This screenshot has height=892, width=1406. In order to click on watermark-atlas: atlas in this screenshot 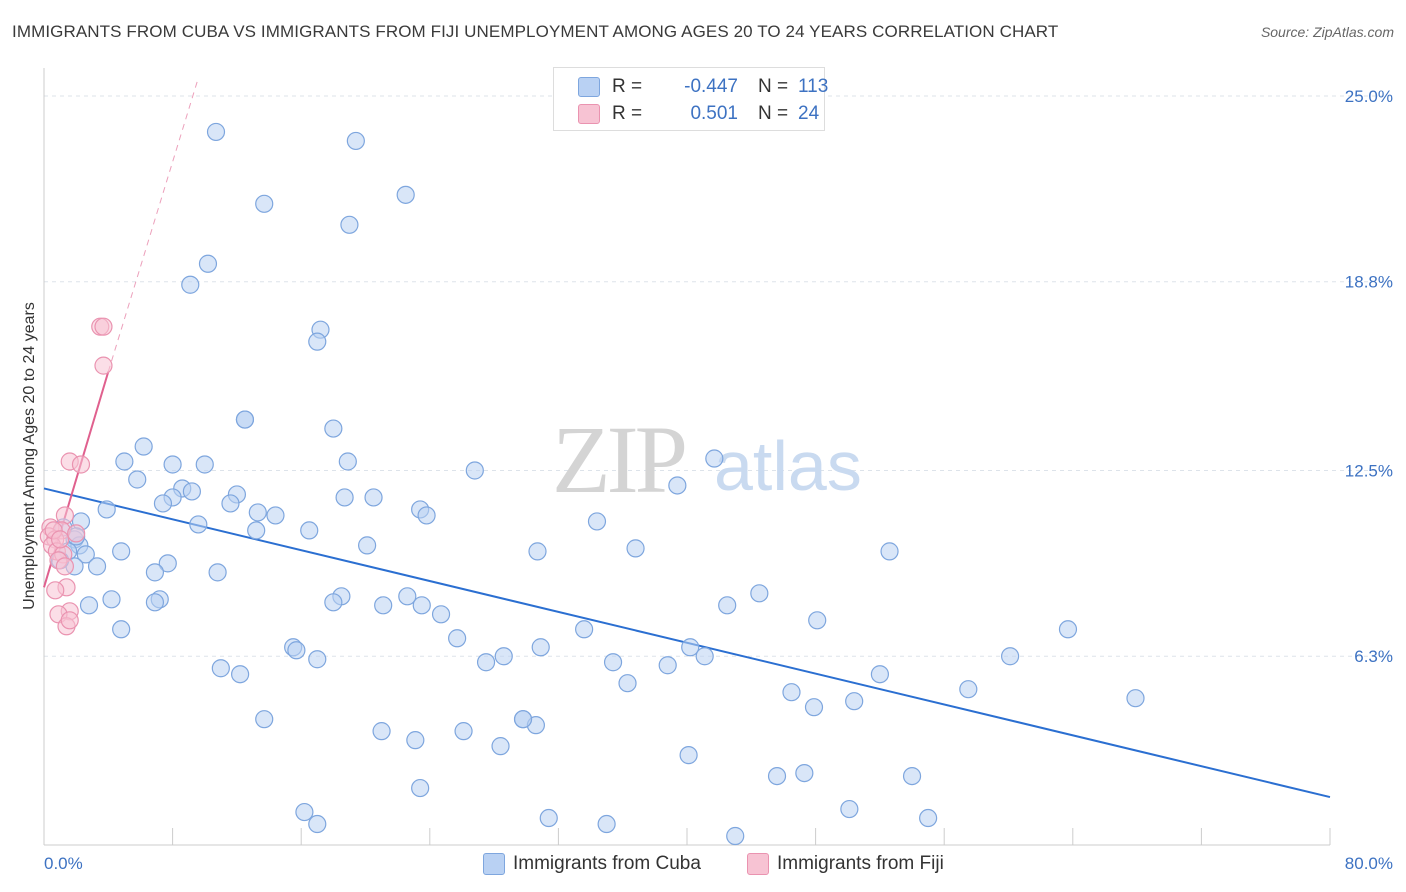, I will do `click(788, 466)`.